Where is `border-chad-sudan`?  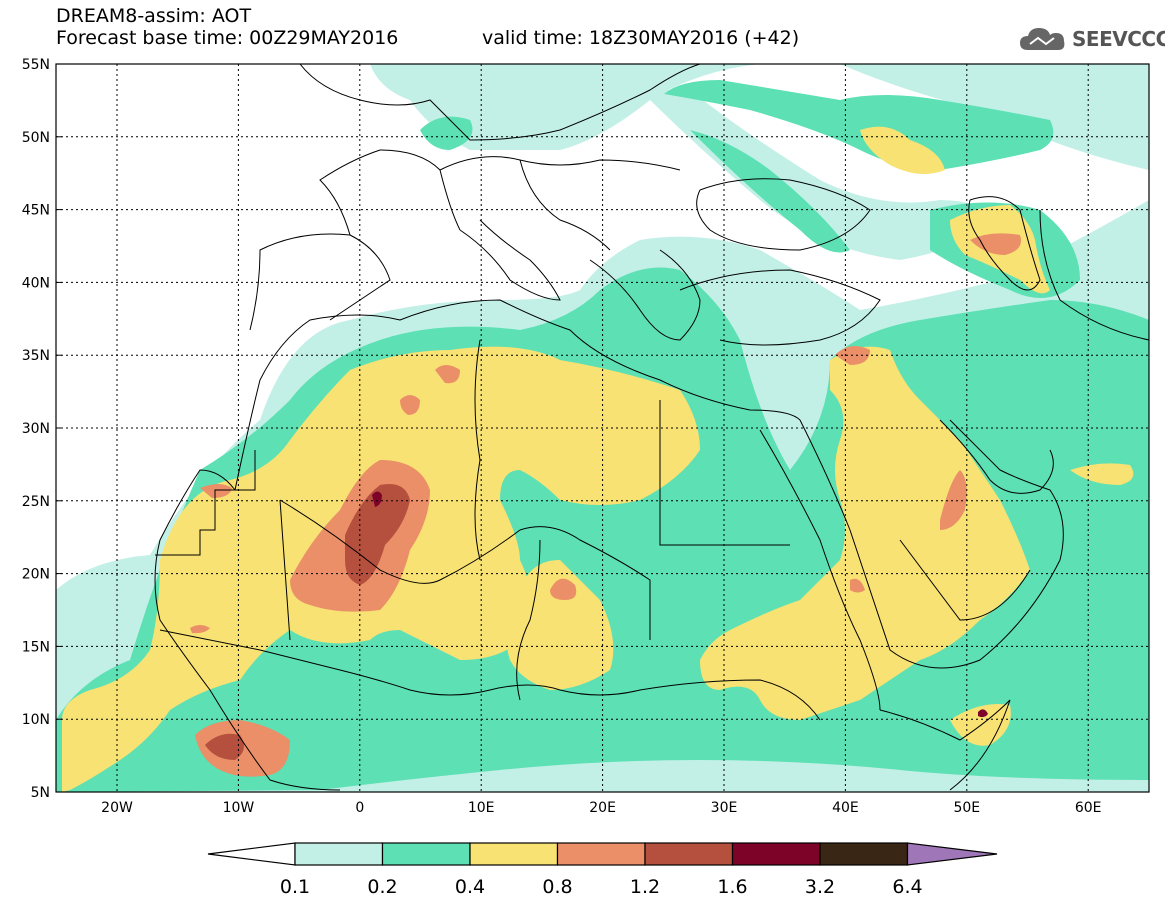
border-chad-sudan is located at coordinates (528, 620).